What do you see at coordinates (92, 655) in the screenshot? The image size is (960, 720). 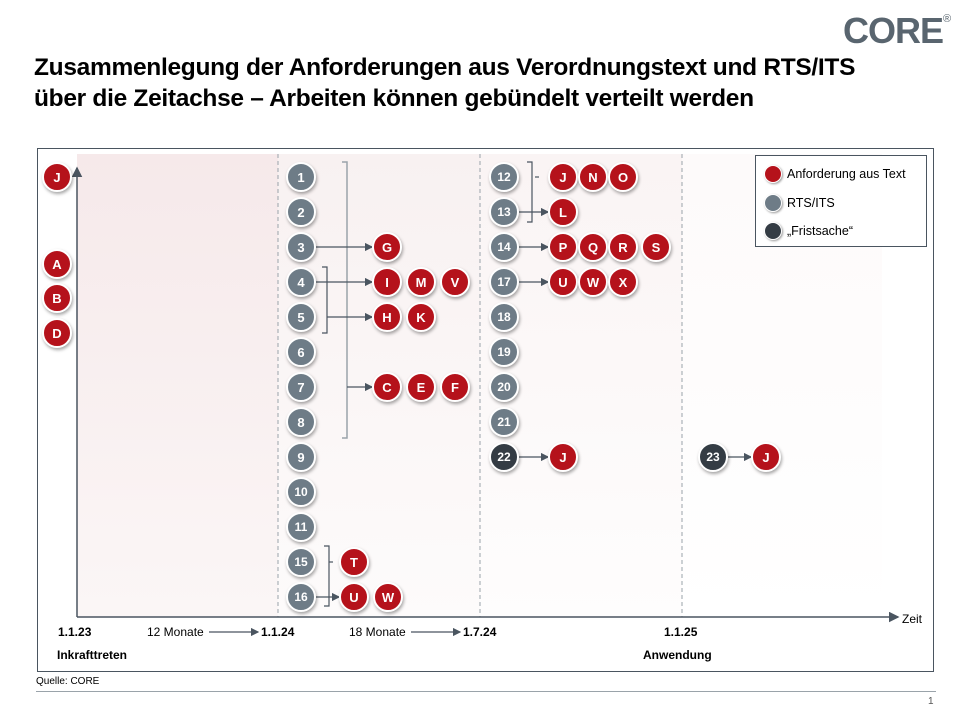 I see `tick-sub: Inkrafttreten` at bounding box center [92, 655].